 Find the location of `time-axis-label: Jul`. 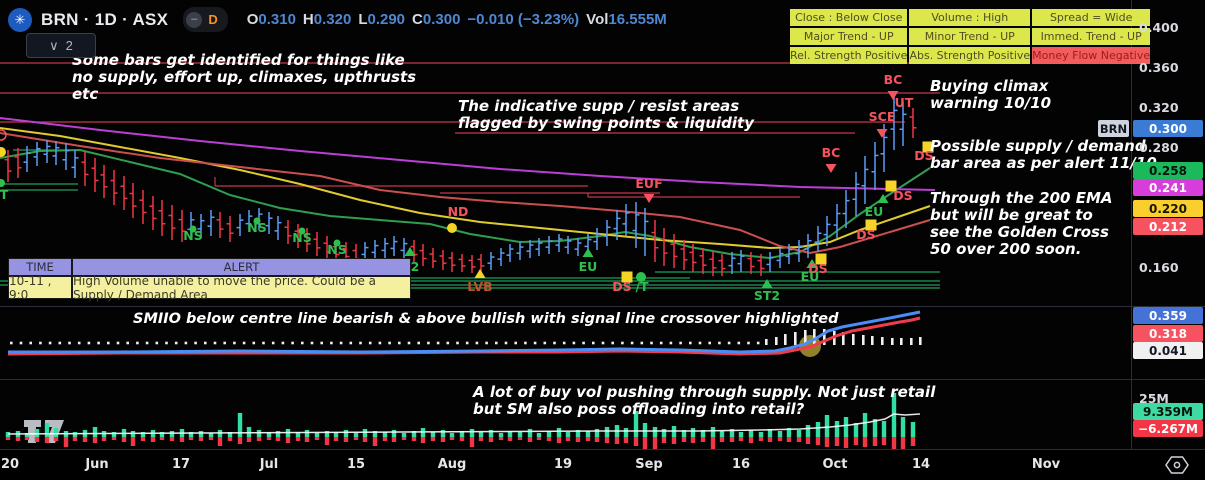

time-axis-label: Jul is located at coordinates (269, 464).